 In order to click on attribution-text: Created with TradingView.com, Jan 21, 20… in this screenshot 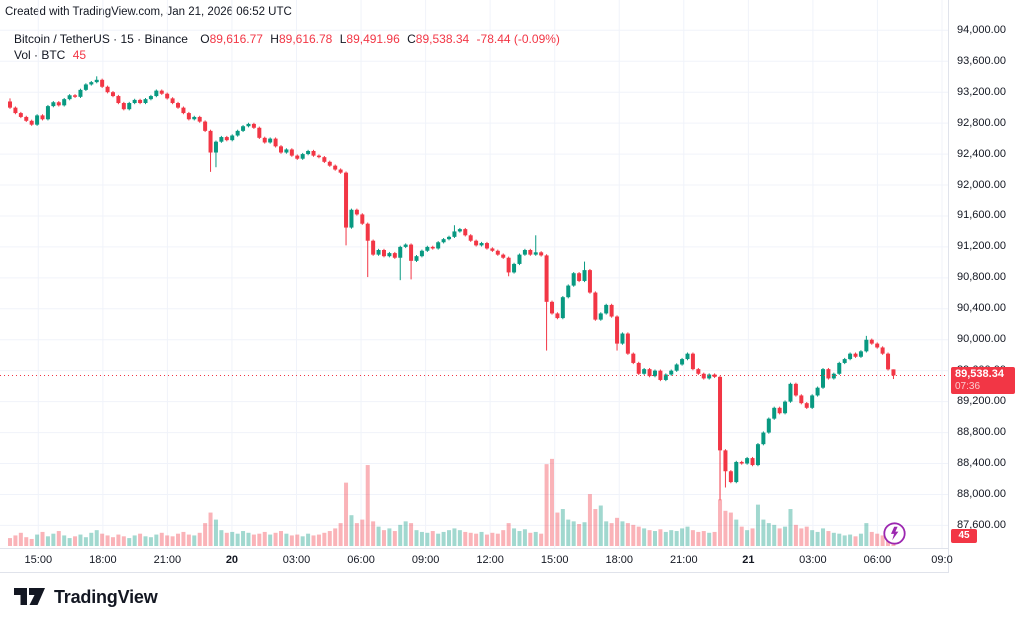, I will do `click(148, 12)`.